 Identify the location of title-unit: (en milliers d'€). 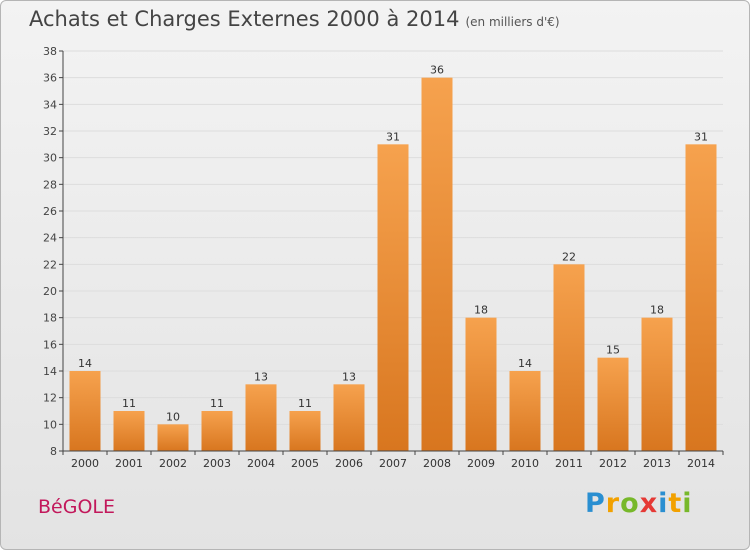
(512, 22).